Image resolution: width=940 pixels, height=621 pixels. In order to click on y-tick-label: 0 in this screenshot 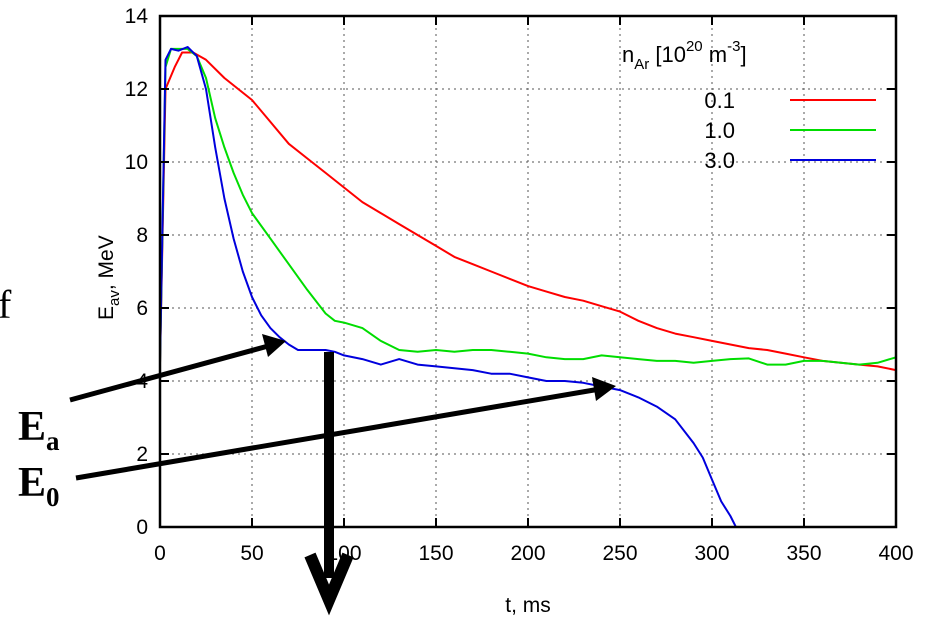, I will do `click(142, 527)`.